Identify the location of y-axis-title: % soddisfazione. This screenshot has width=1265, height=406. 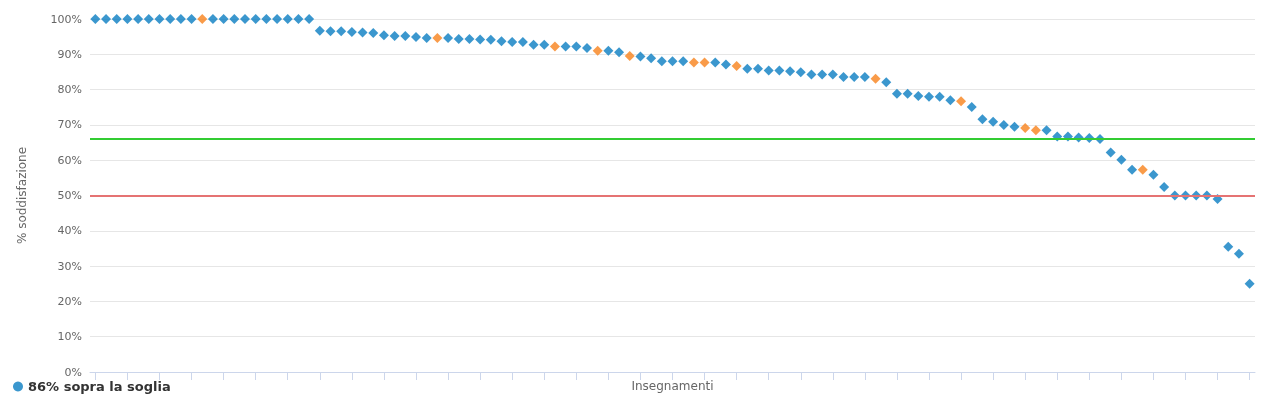
(22, 195).